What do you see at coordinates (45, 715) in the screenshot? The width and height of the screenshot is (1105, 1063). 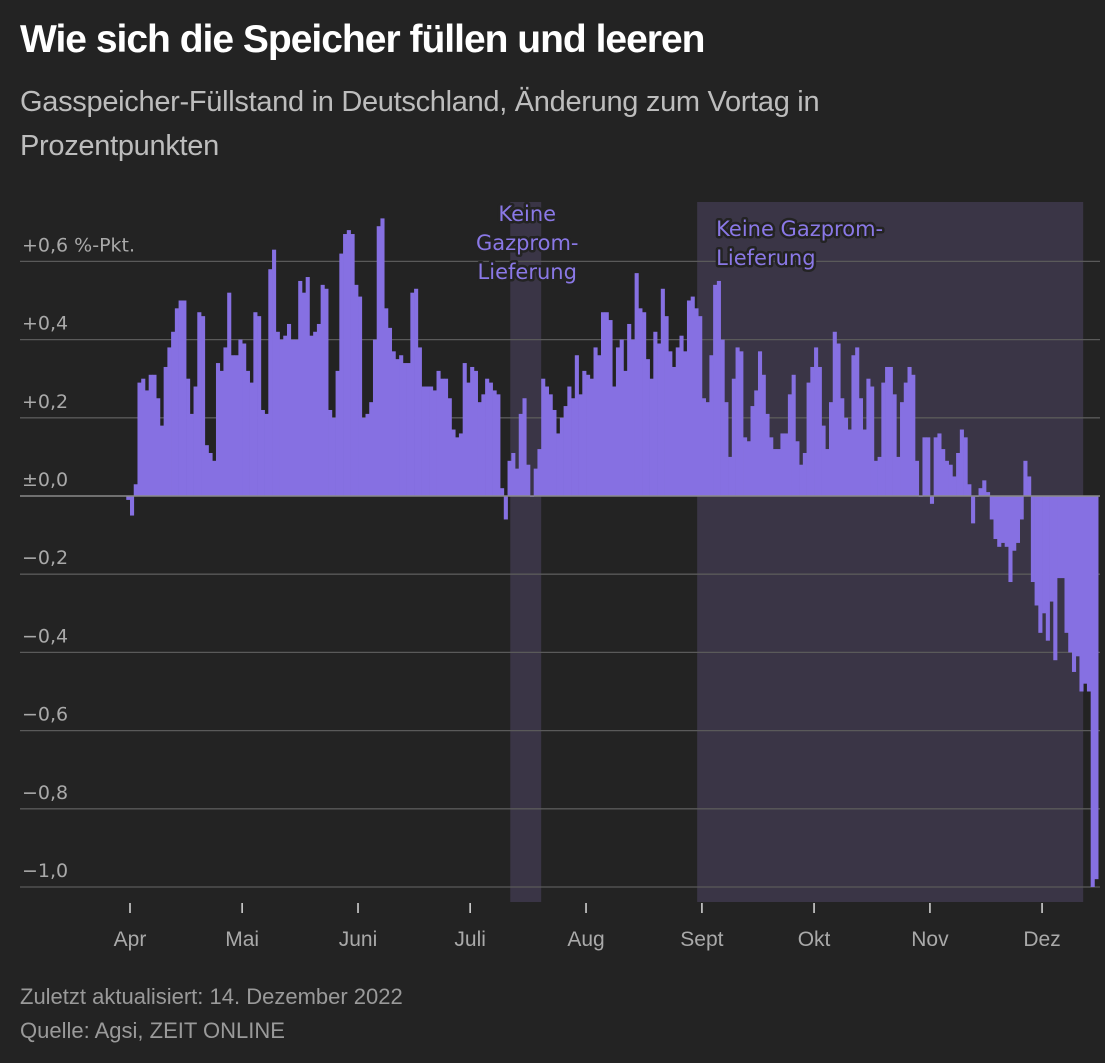 I see `y-tick-label: −0,6` at bounding box center [45, 715].